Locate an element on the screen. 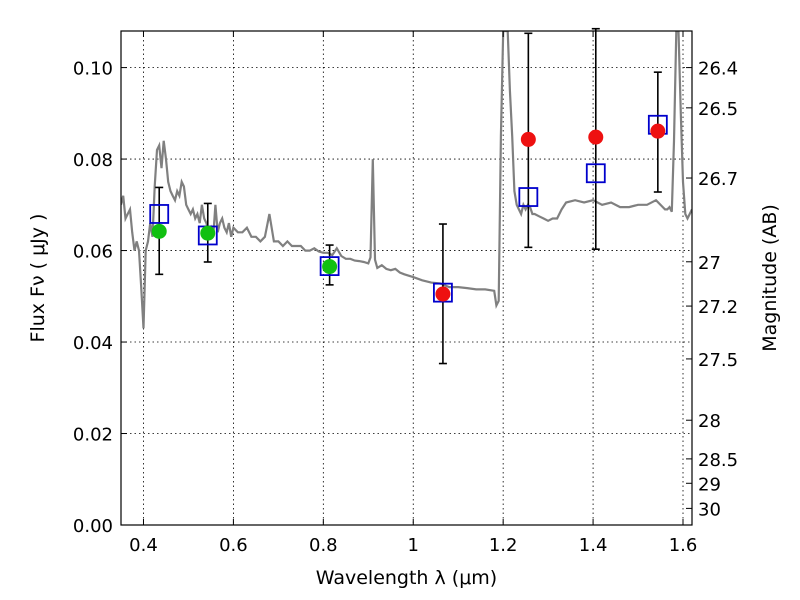 The image size is (800, 600). y-axis-label: Flux Fν ( μJy ) is located at coordinates (38, 278).